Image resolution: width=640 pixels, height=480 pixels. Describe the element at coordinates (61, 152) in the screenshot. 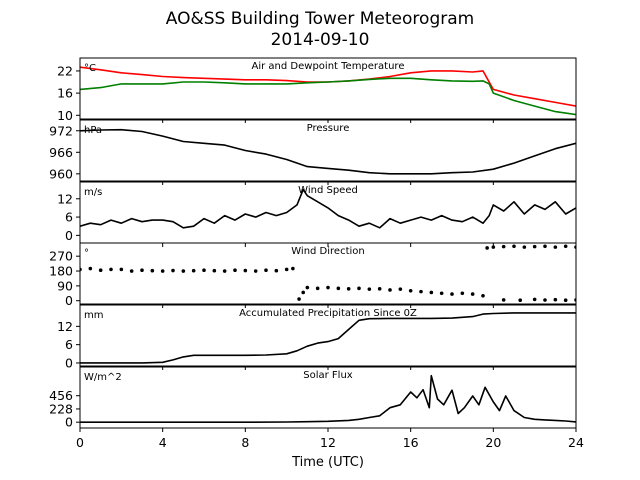

I see `y-tick-label: 966` at that location.